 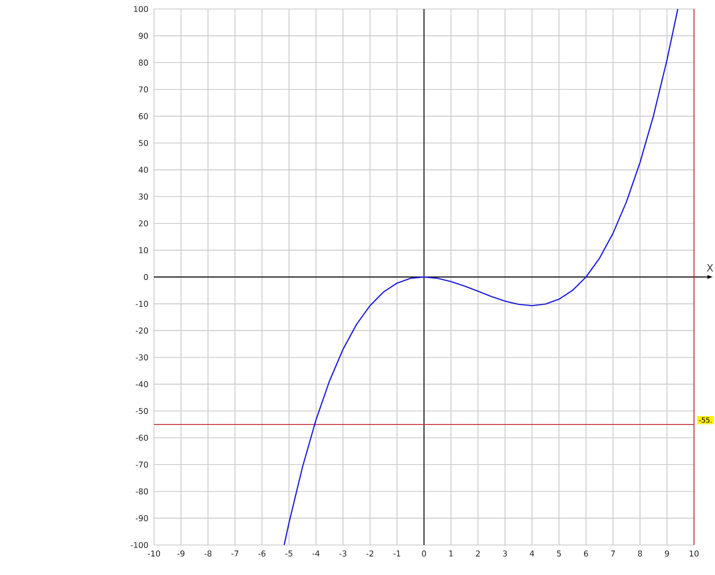 What do you see at coordinates (532, 553) in the screenshot?
I see `x-tick-label: 4` at bounding box center [532, 553].